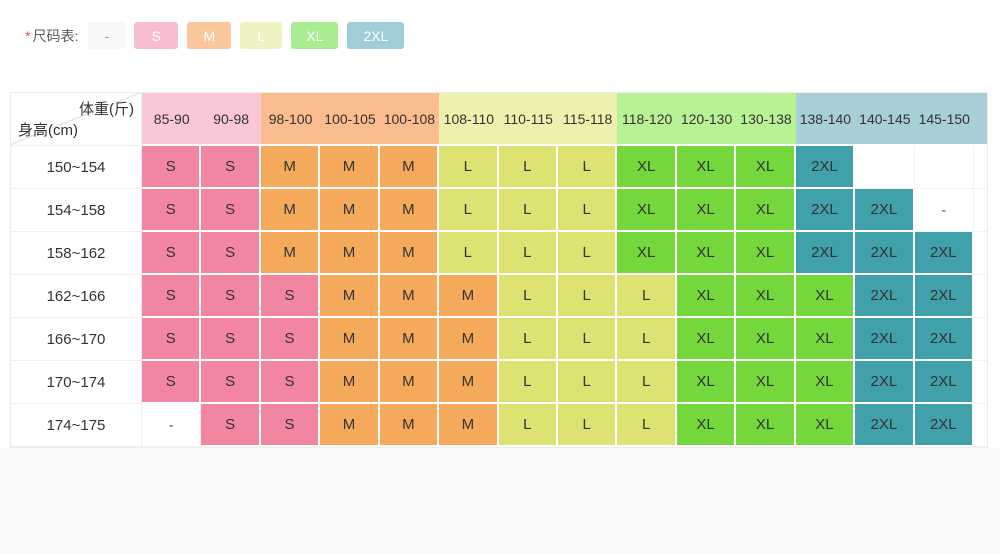  Describe the element at coordinates (76, 296) in the screenshot. I see `row-header-162-166: 162~166` at that location.